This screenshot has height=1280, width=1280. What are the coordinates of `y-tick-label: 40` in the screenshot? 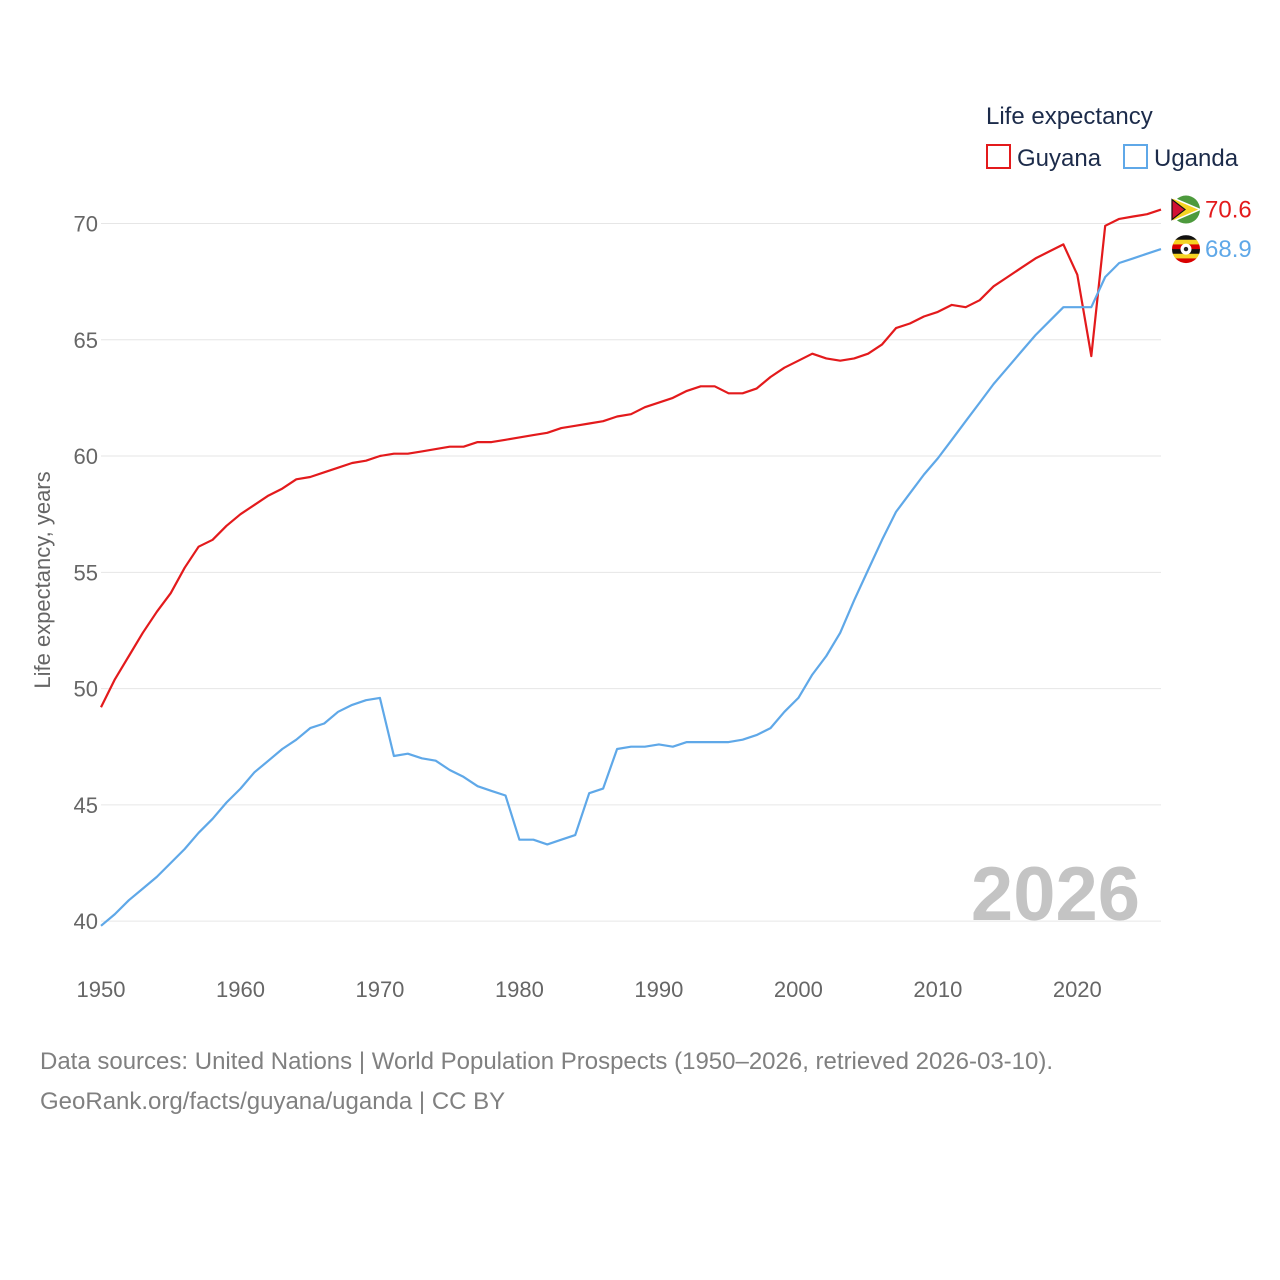 It's located at (86, 921).